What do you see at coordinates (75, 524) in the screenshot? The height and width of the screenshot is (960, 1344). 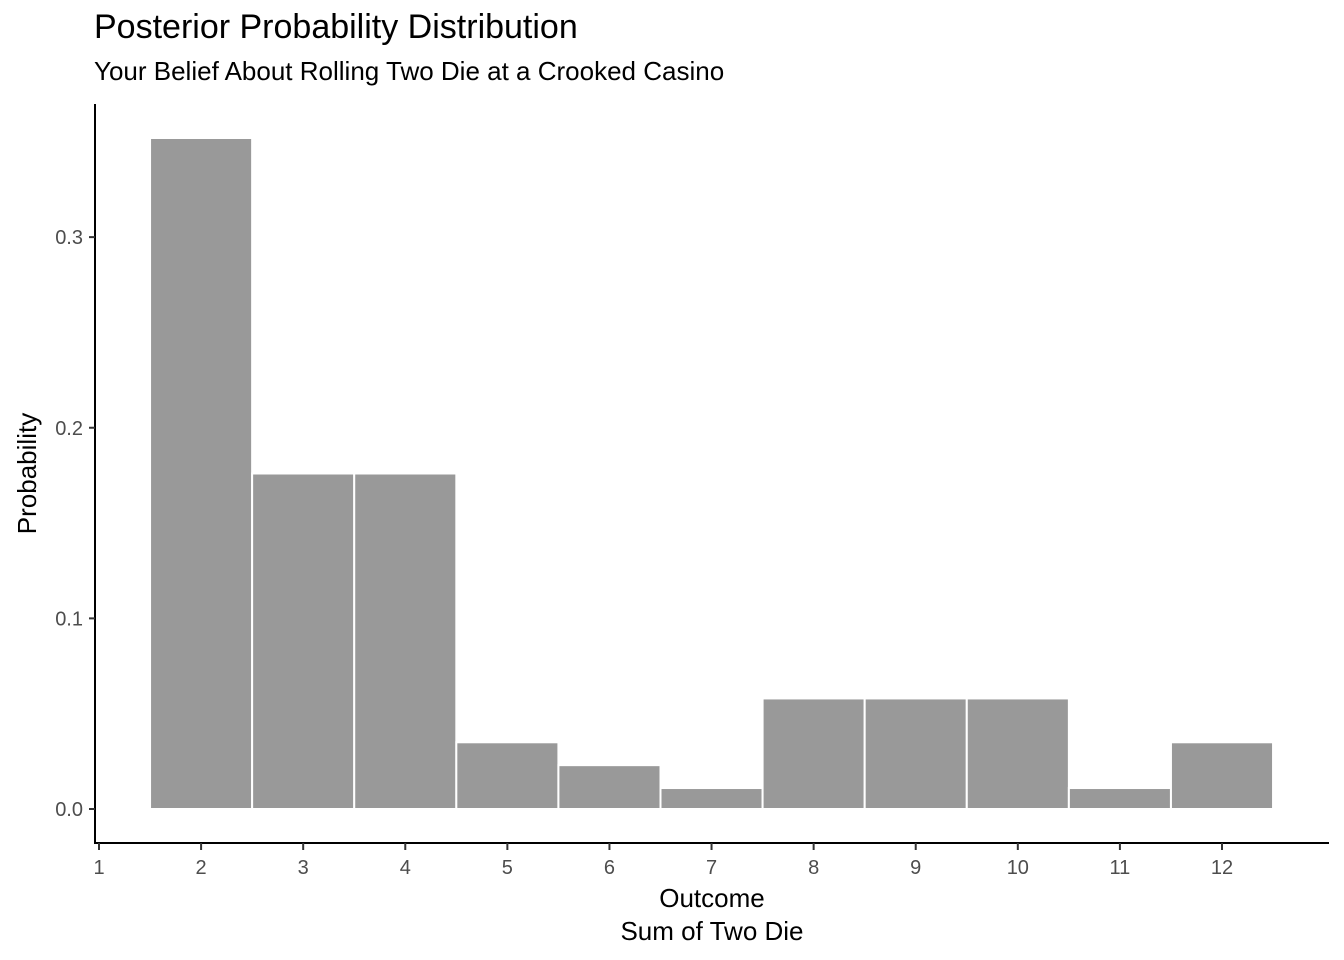 I see `y-axis-ticks: 0.0 0.1 0.2 0.3` at bounding box center [75, 524].